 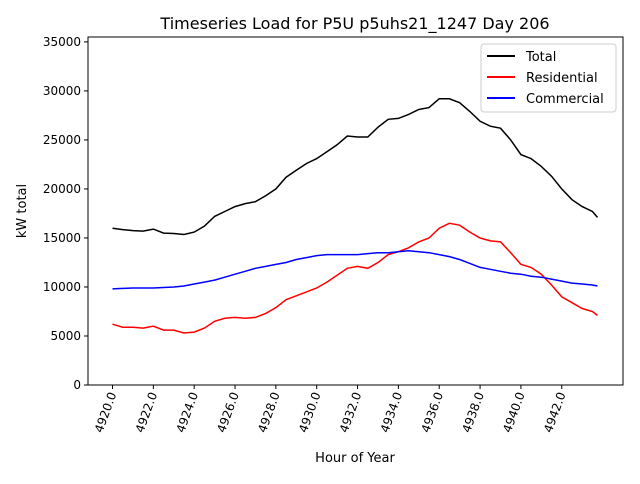 What do you see at coordinates (392, 412) in the screenshot?
I see `x-tick-label: 4934.0` at bounding box center [392, 412].